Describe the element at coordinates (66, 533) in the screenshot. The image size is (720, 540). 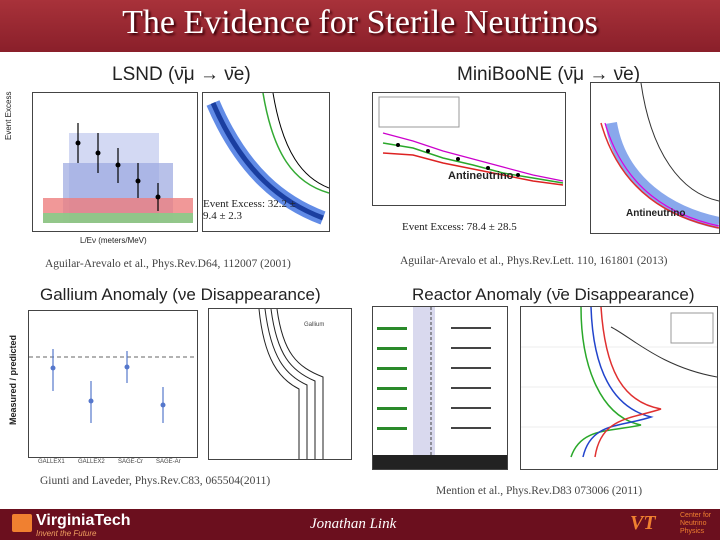
I see `footer-tagline: Invent the Future` at that location.